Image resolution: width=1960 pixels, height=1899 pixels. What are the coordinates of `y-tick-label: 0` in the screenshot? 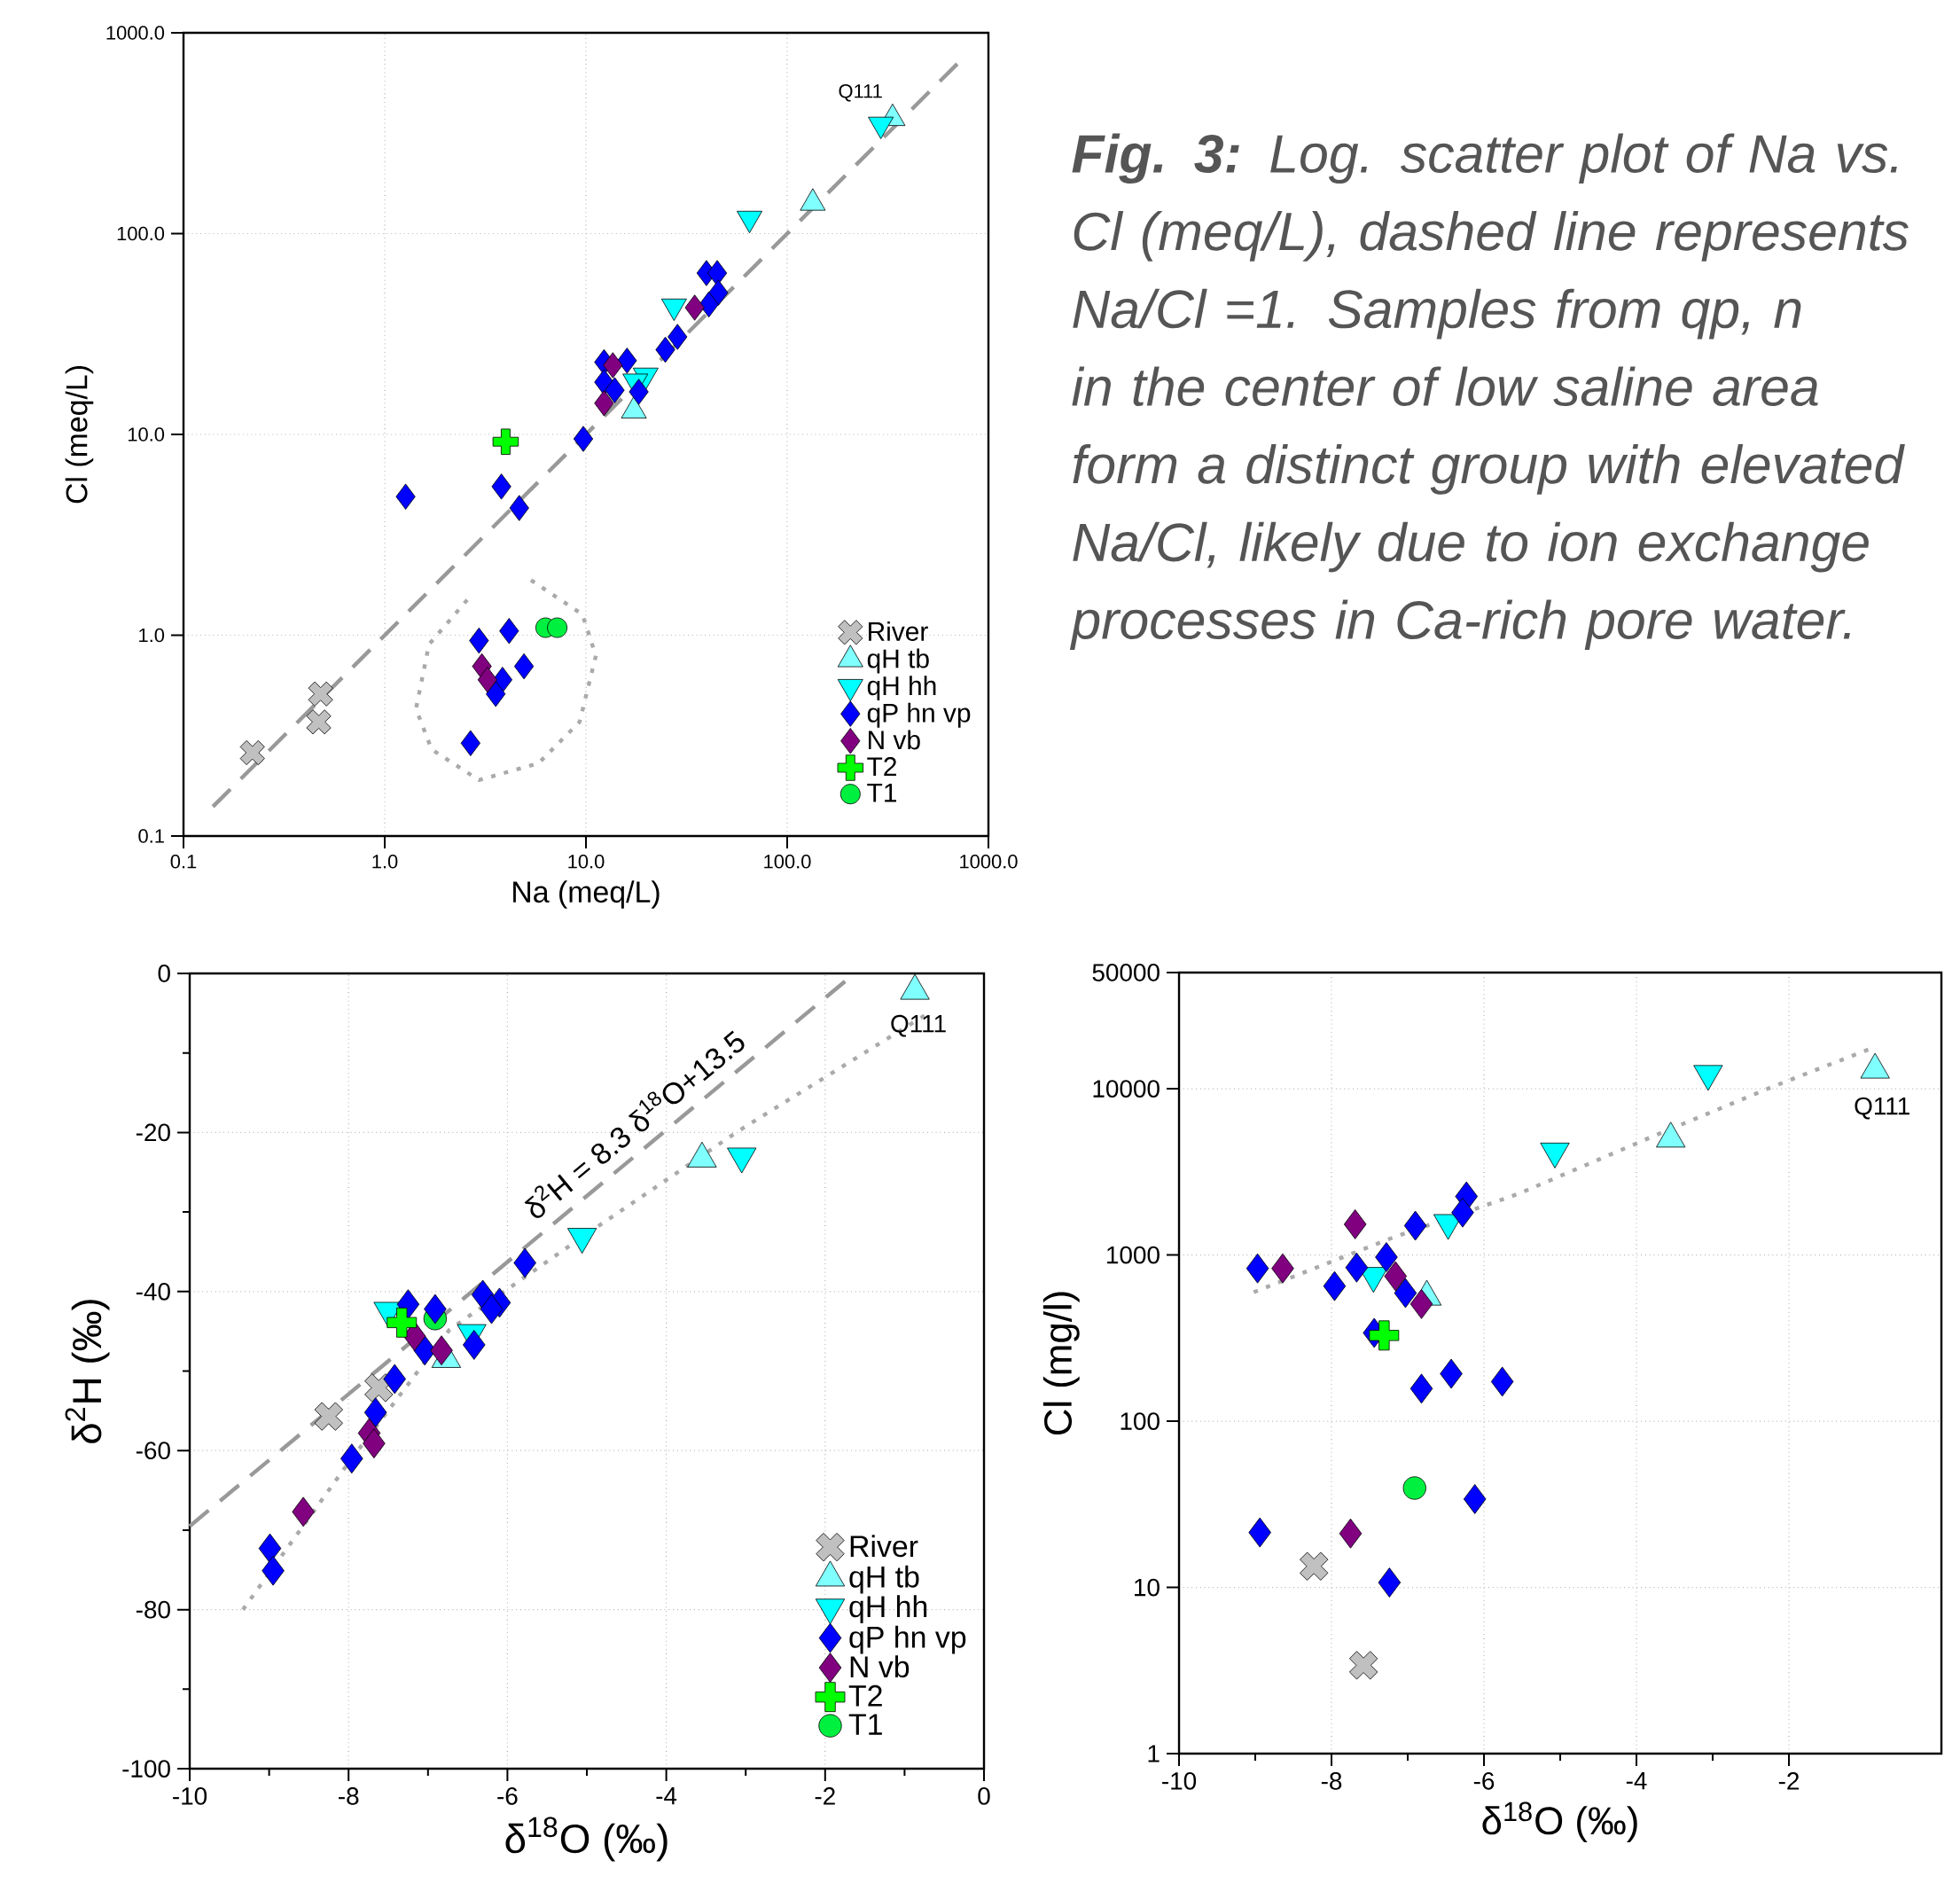 It's located at (164, 973).